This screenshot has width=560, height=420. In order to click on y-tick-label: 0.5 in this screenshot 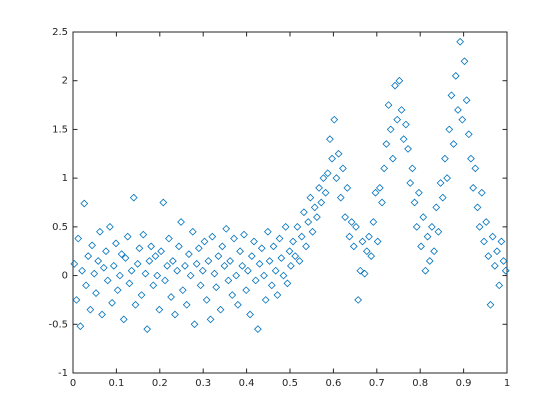, I will do `click(60, 227)`.